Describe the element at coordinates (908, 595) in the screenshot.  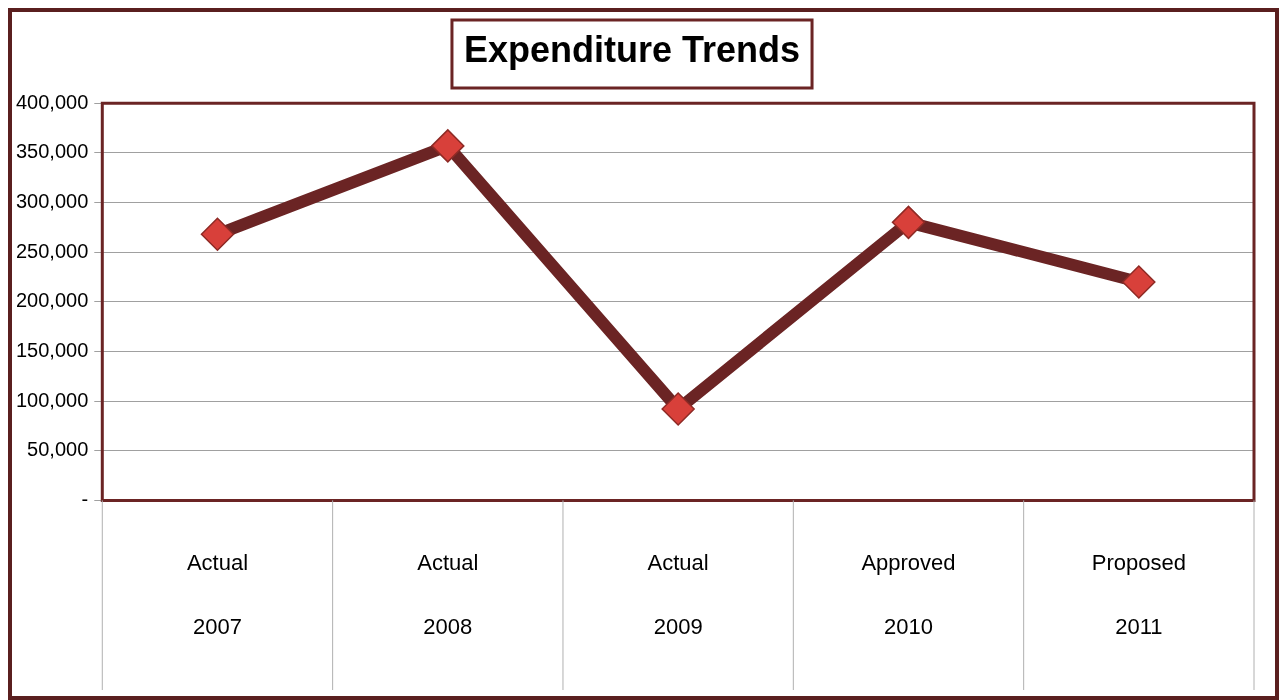
I see `category-label: Approved 2010` at that location.